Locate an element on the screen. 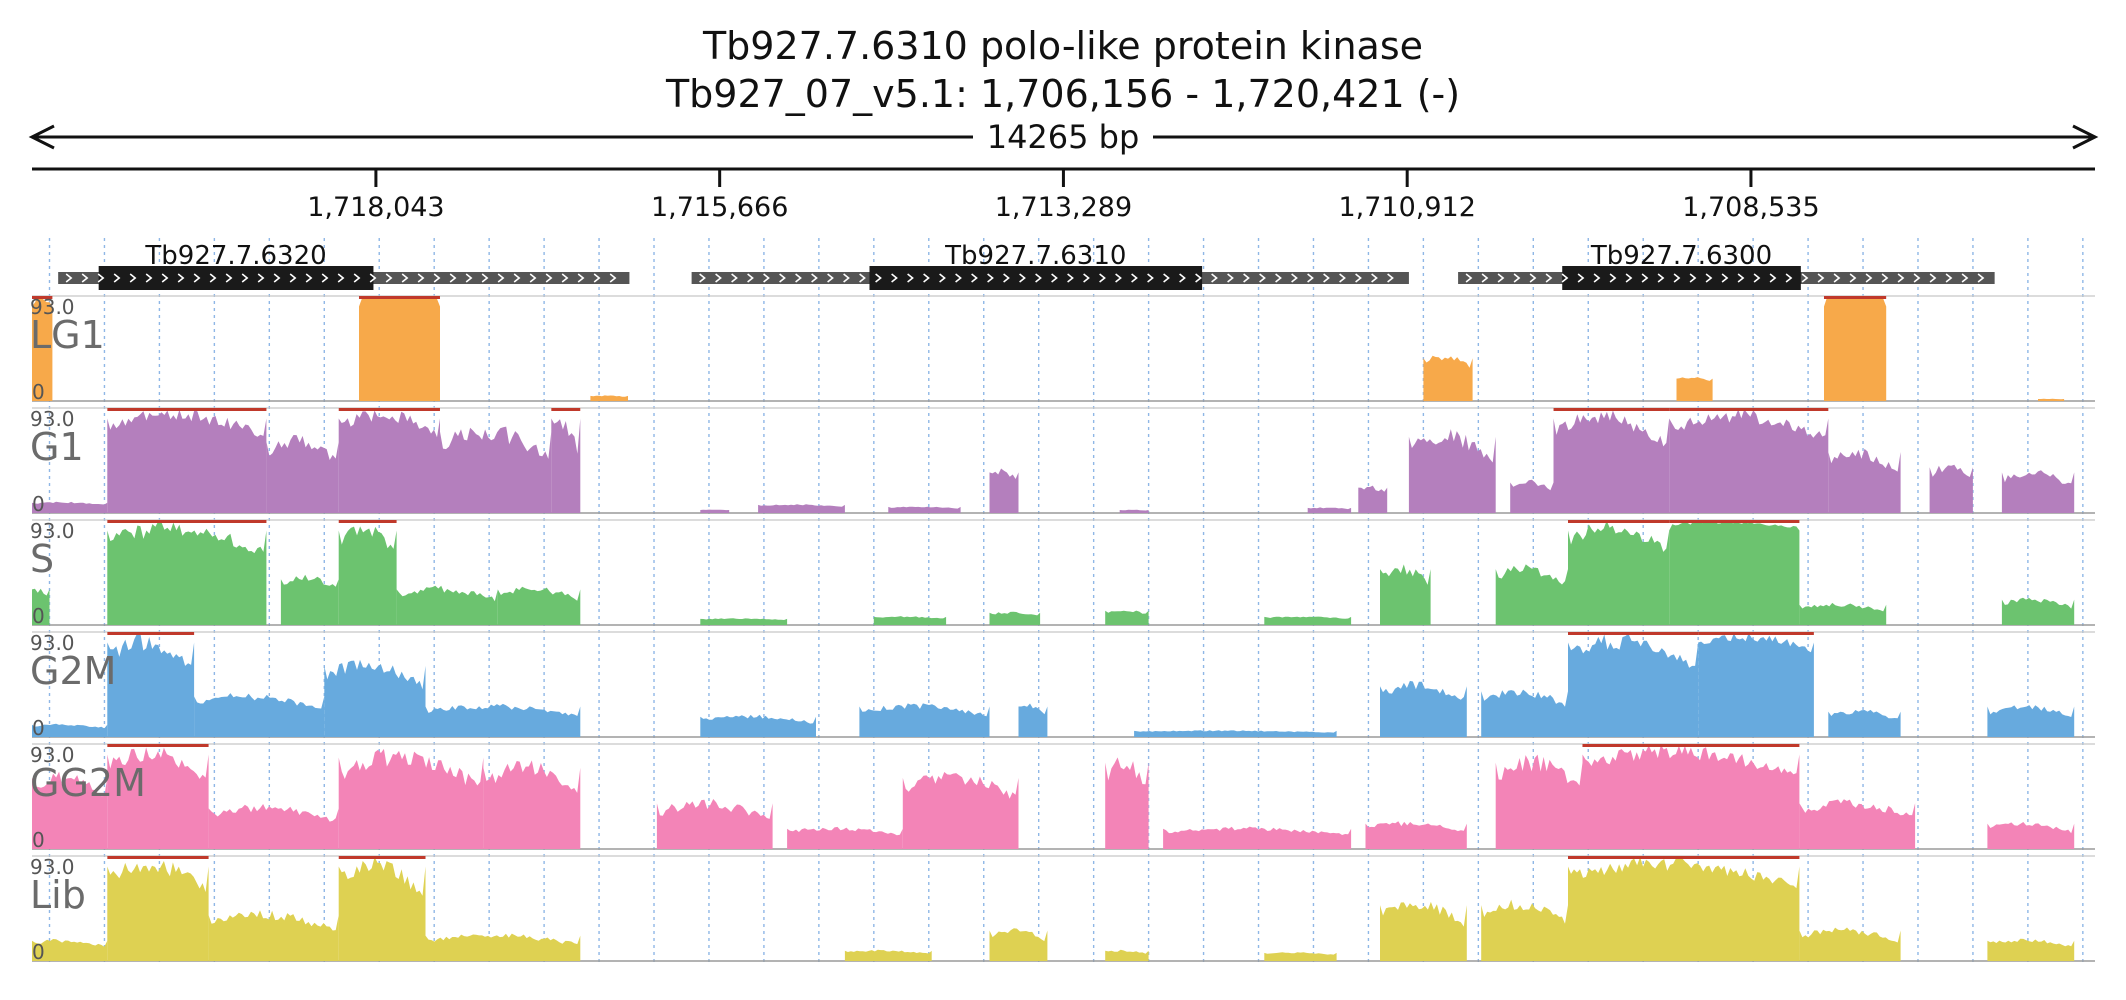  track-label-g2m: G2M is located at coordinates (73, 671).